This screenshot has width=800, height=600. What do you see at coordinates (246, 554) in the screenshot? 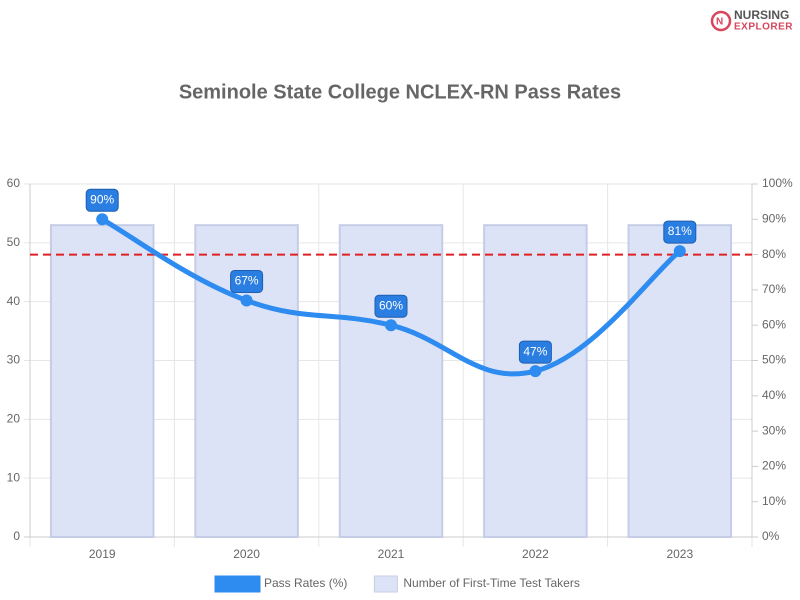
I see `x-tick-label: 2020` at bounding box center [246, 554].